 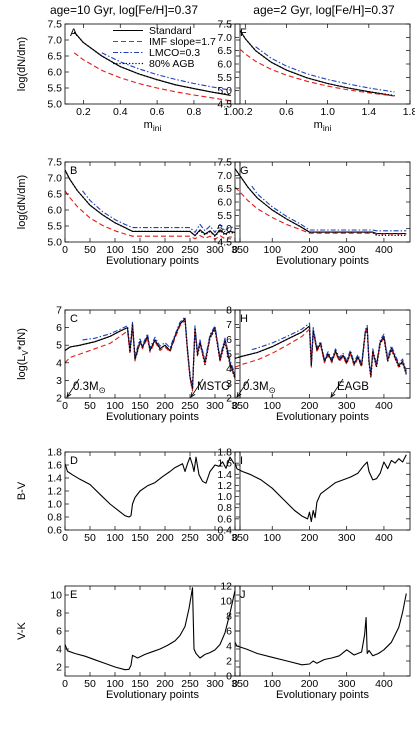 I want to click on panel-H: 0 100 200 300 400 2 3 4 5 6 7 8H Evolutionary points, so click(x=318, y=364).